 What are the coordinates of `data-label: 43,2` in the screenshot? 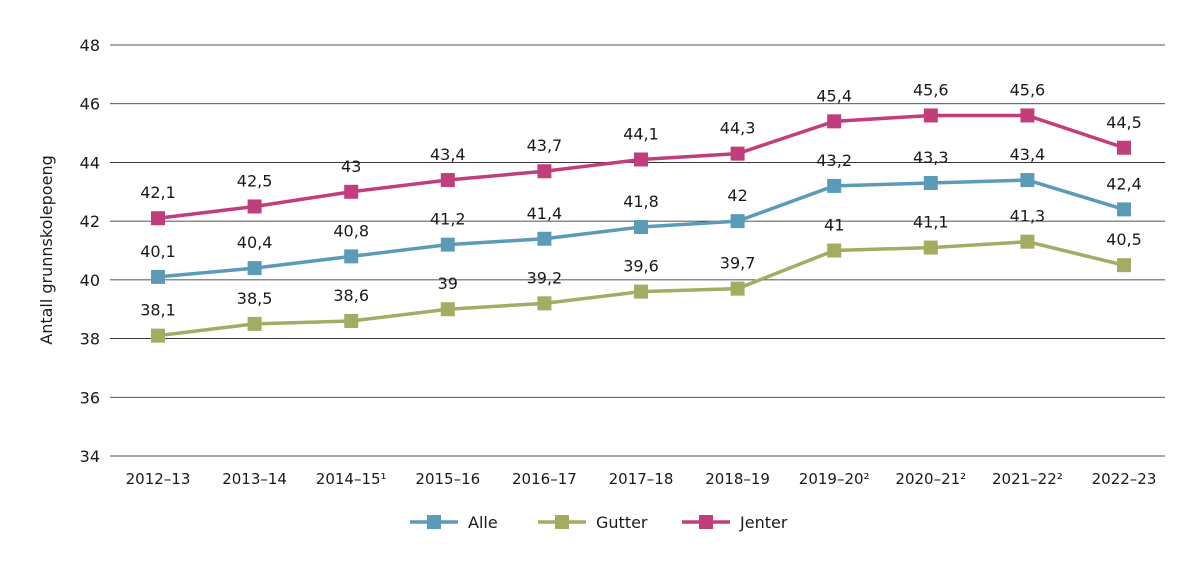 It's located at (834, 160).